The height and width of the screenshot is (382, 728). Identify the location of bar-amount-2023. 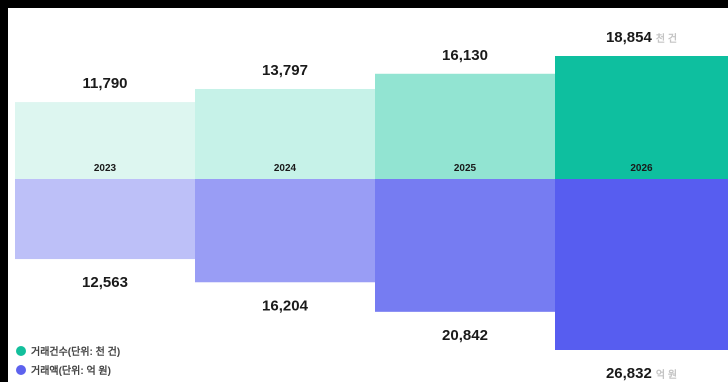
(105, 219).